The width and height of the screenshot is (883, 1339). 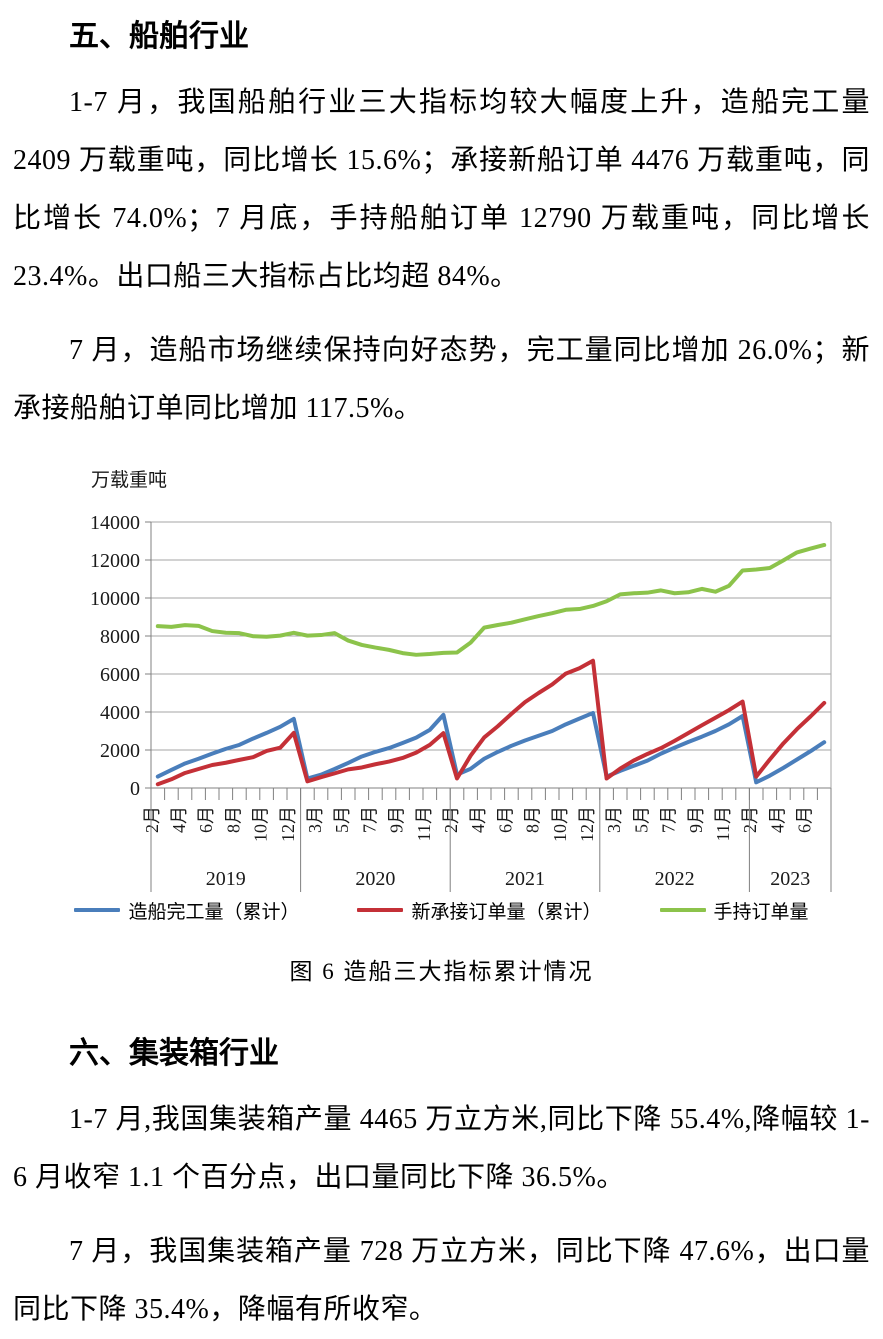 What do you see at coordinates (226, 879) in the screenshot?
I see `year-label: 2019` at bounding box center [226, 879].